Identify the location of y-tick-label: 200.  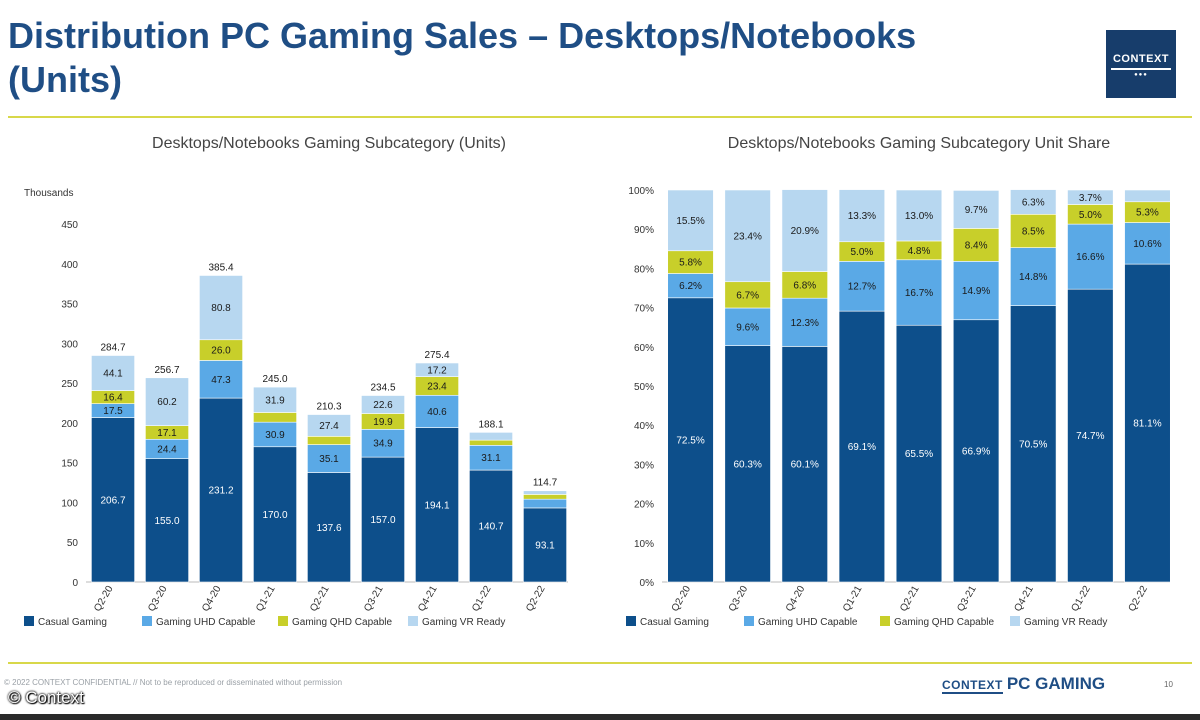
(69, 424).